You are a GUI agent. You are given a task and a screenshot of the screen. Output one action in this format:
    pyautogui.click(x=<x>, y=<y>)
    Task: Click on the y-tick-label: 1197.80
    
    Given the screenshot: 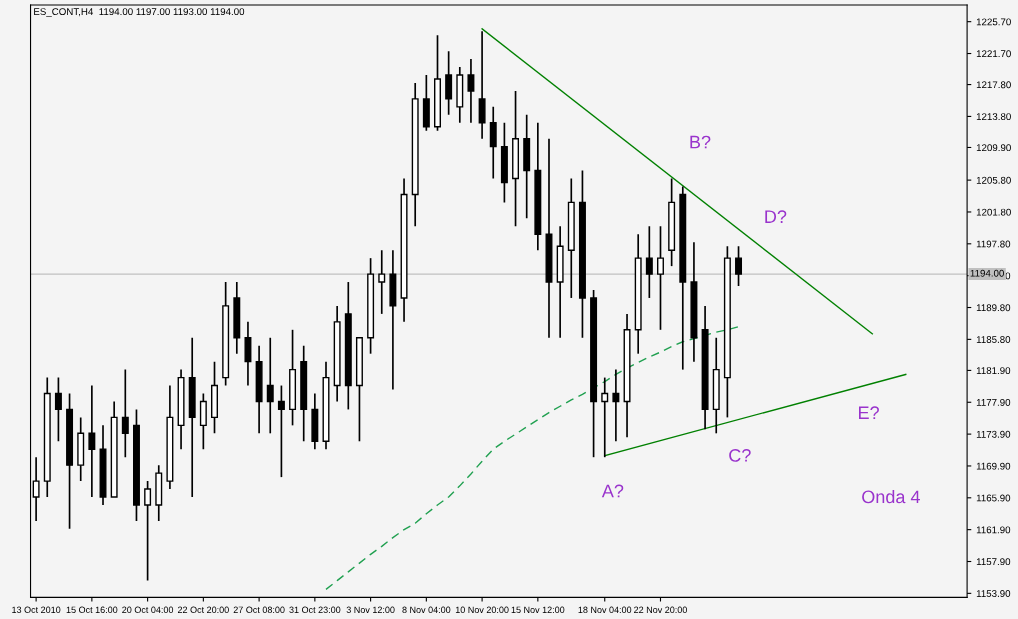 What is the action you would take?
    pyautogui.click(x=993, y=244)
    